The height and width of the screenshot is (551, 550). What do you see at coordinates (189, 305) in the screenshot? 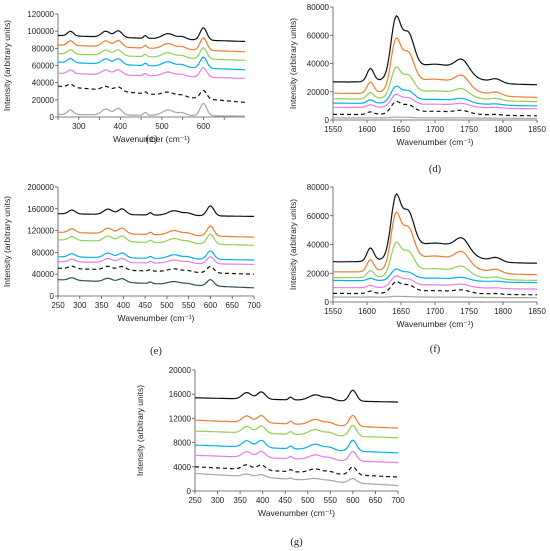
I see `x-tick-label: 550` at bounding box center [189, 305].